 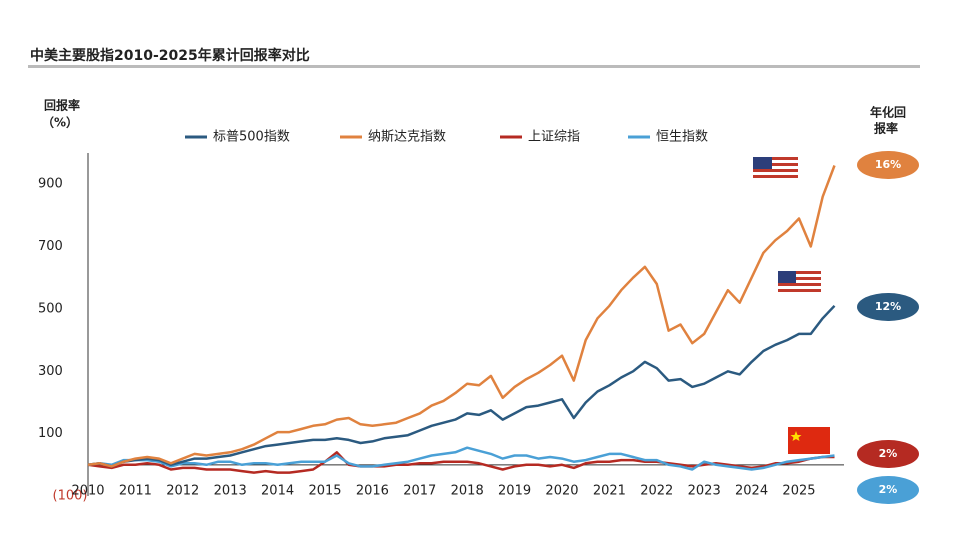 I want to click on x-tick-label: 2014, so click(x=277, y=491).